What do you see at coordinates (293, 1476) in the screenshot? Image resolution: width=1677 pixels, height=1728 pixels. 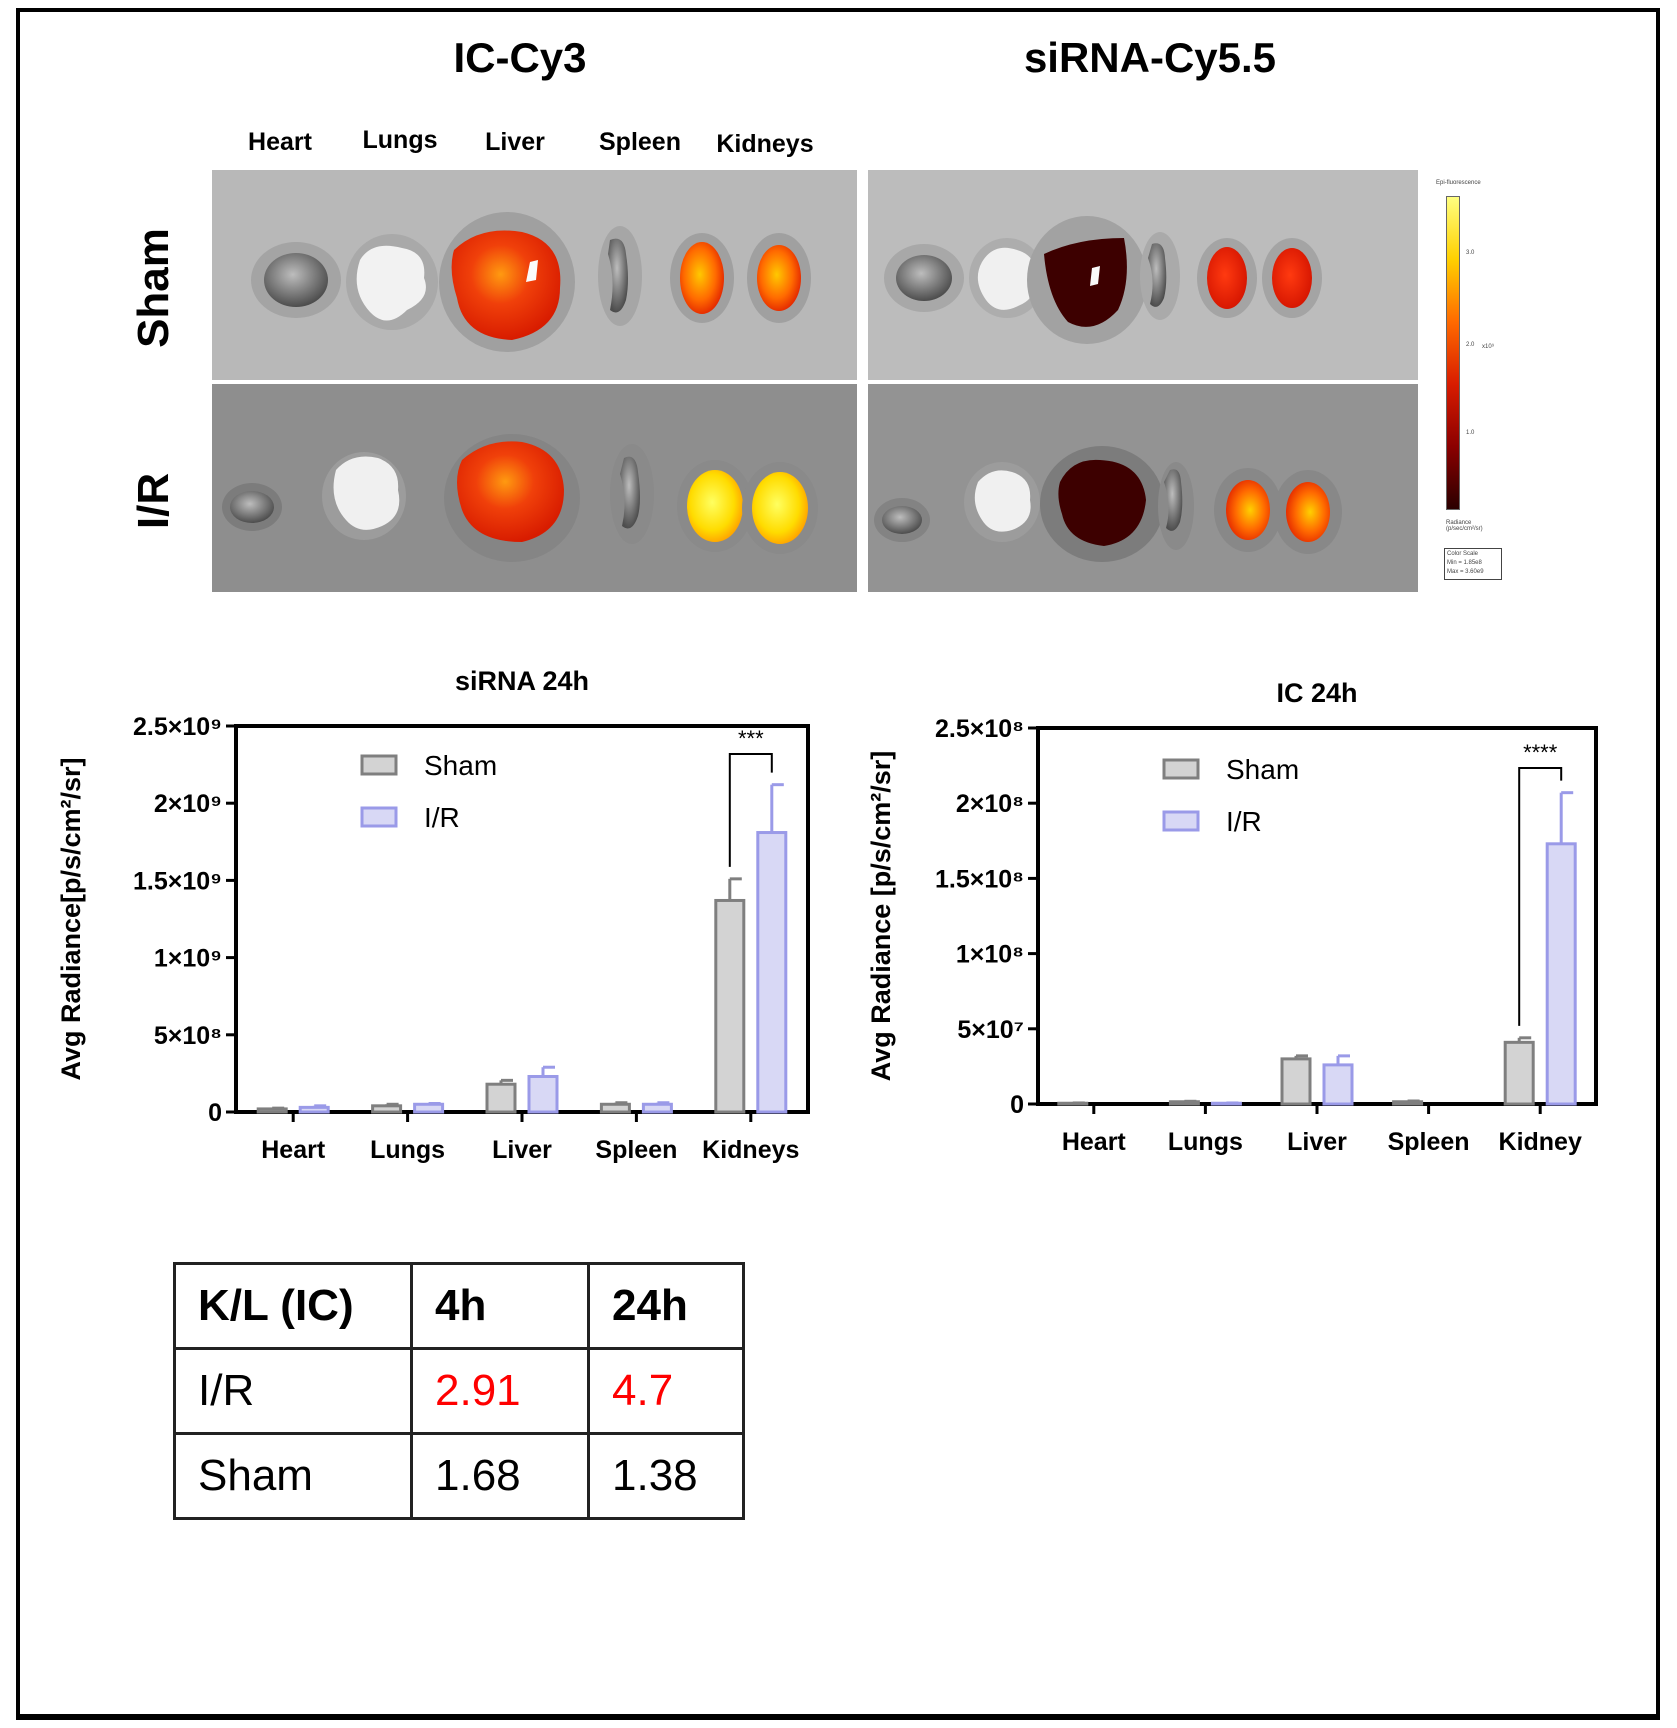 I see `table-cell: Sham` at bounding box center [293, 1476].